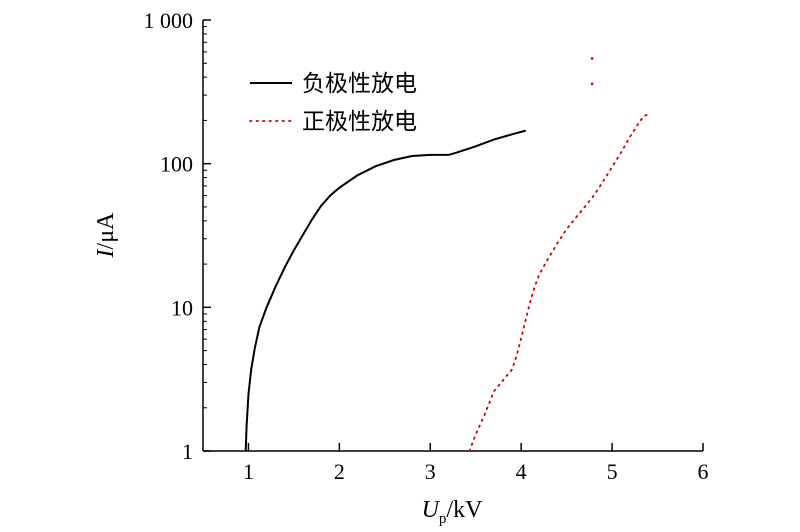 This screenshot has height=532, width=800. Describe the element at coordinates (177, 236) in the screenshot. I see `y-ticks: 1 10 100 1 000` at that location.